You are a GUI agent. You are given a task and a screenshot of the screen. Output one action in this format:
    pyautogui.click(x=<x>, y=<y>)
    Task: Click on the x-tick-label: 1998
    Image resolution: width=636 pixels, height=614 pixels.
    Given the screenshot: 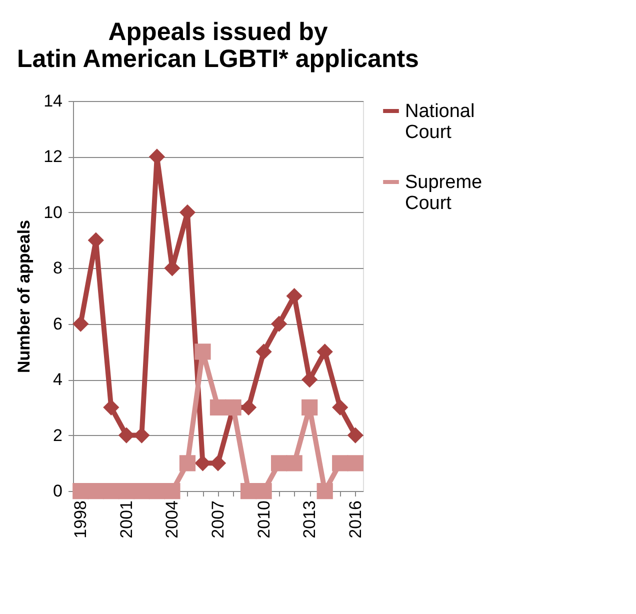 What is the action you would take?
    pyautogui.click(x=80, y=519)
    